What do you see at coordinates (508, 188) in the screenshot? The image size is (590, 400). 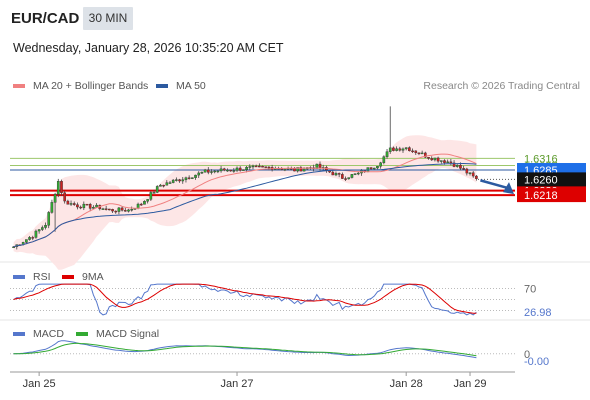 I see `forecast-arrowhead-icon` at bounding box center [508, 188].